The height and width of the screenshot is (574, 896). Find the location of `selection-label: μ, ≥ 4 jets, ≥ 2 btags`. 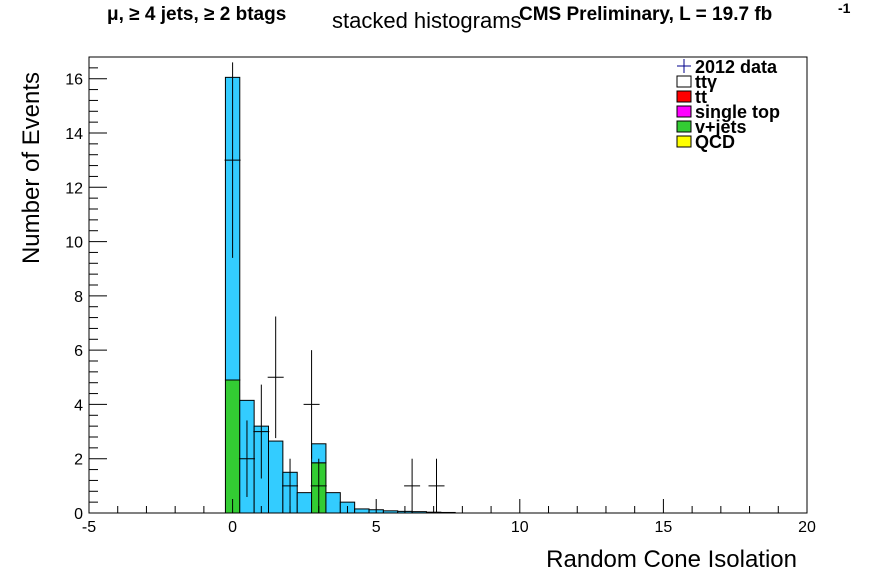

selection-label: μ, ≥ 4 jets, ≥ 2 btags is located at coordinates (197, 14).